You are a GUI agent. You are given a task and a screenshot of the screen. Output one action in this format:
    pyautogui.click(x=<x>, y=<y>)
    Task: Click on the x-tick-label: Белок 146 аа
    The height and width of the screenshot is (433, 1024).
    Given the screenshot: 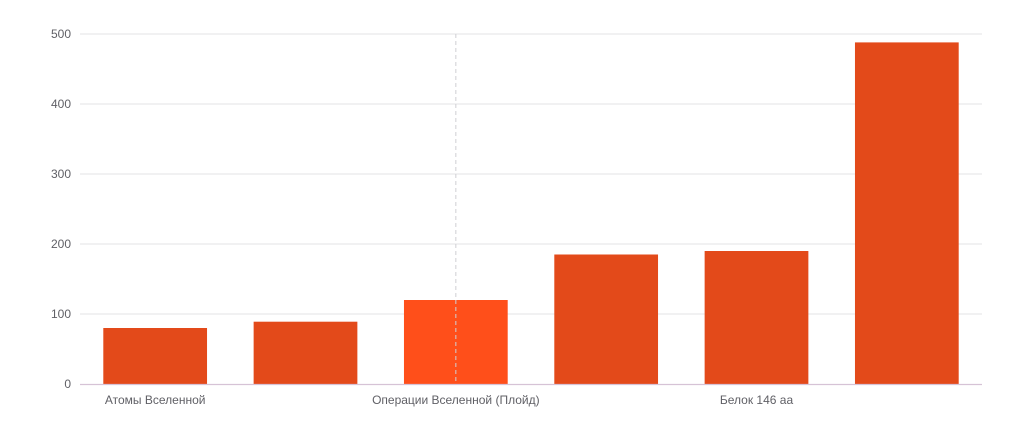 What is the action you would take?
    pyautogui.click(x=757, y=400)
    